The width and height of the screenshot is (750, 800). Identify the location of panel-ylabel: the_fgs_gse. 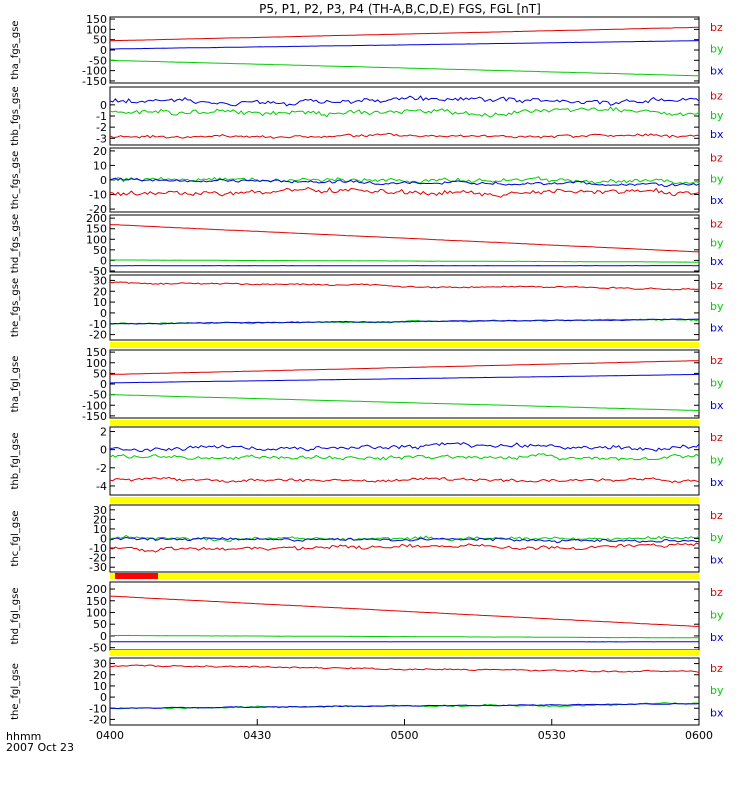
(15, 307).